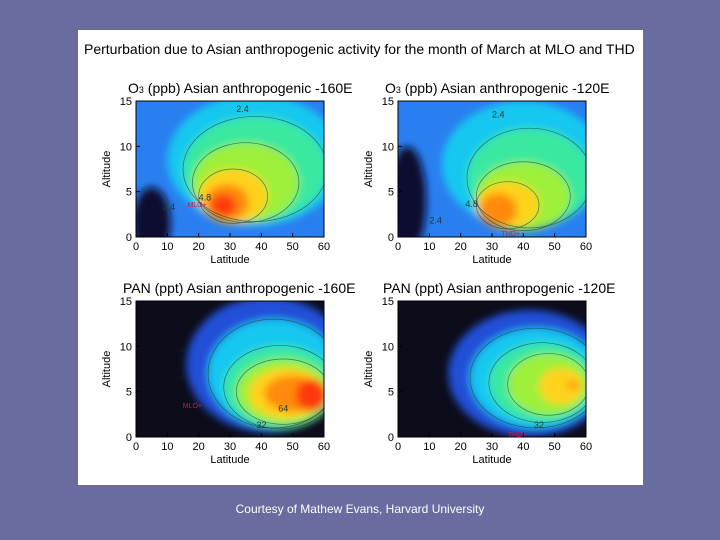  I want to click on contour-label: 64, so click(283, 409).